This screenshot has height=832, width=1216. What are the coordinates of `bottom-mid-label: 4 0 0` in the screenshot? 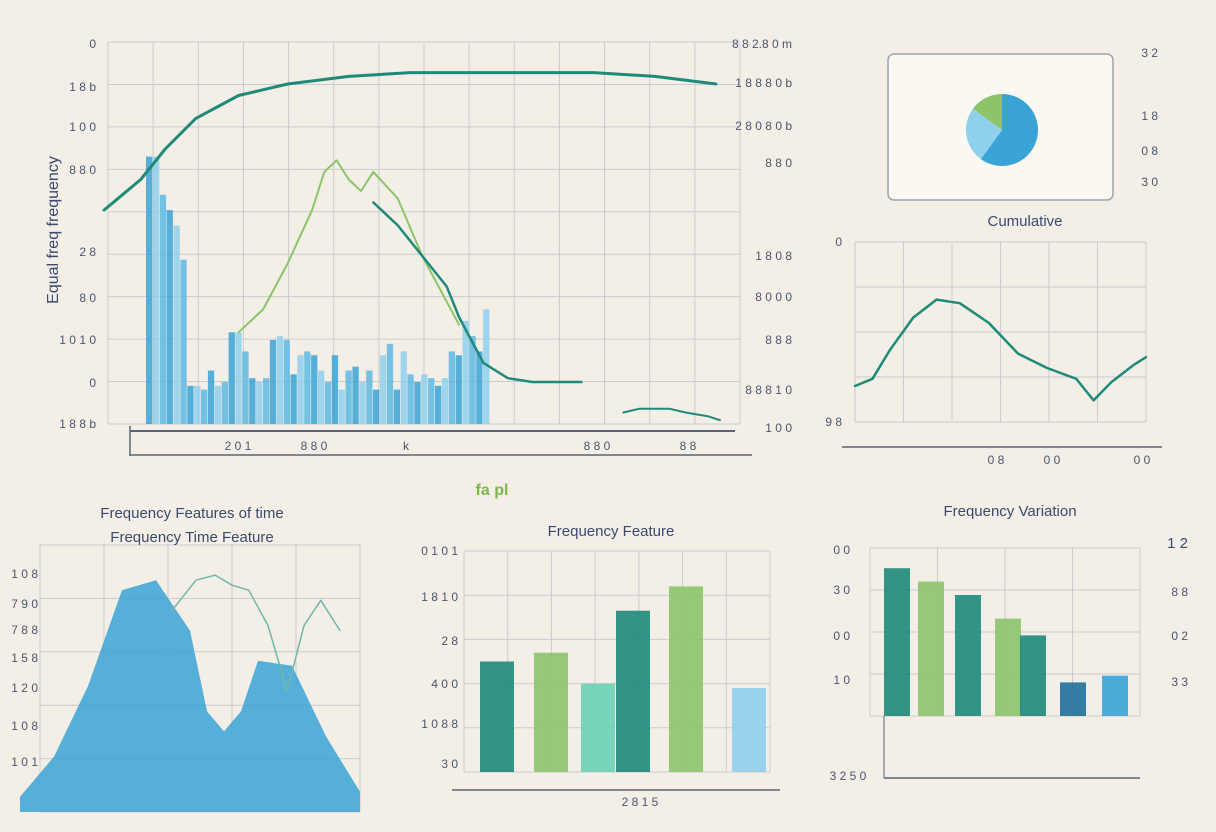 It's located at (444, 684).